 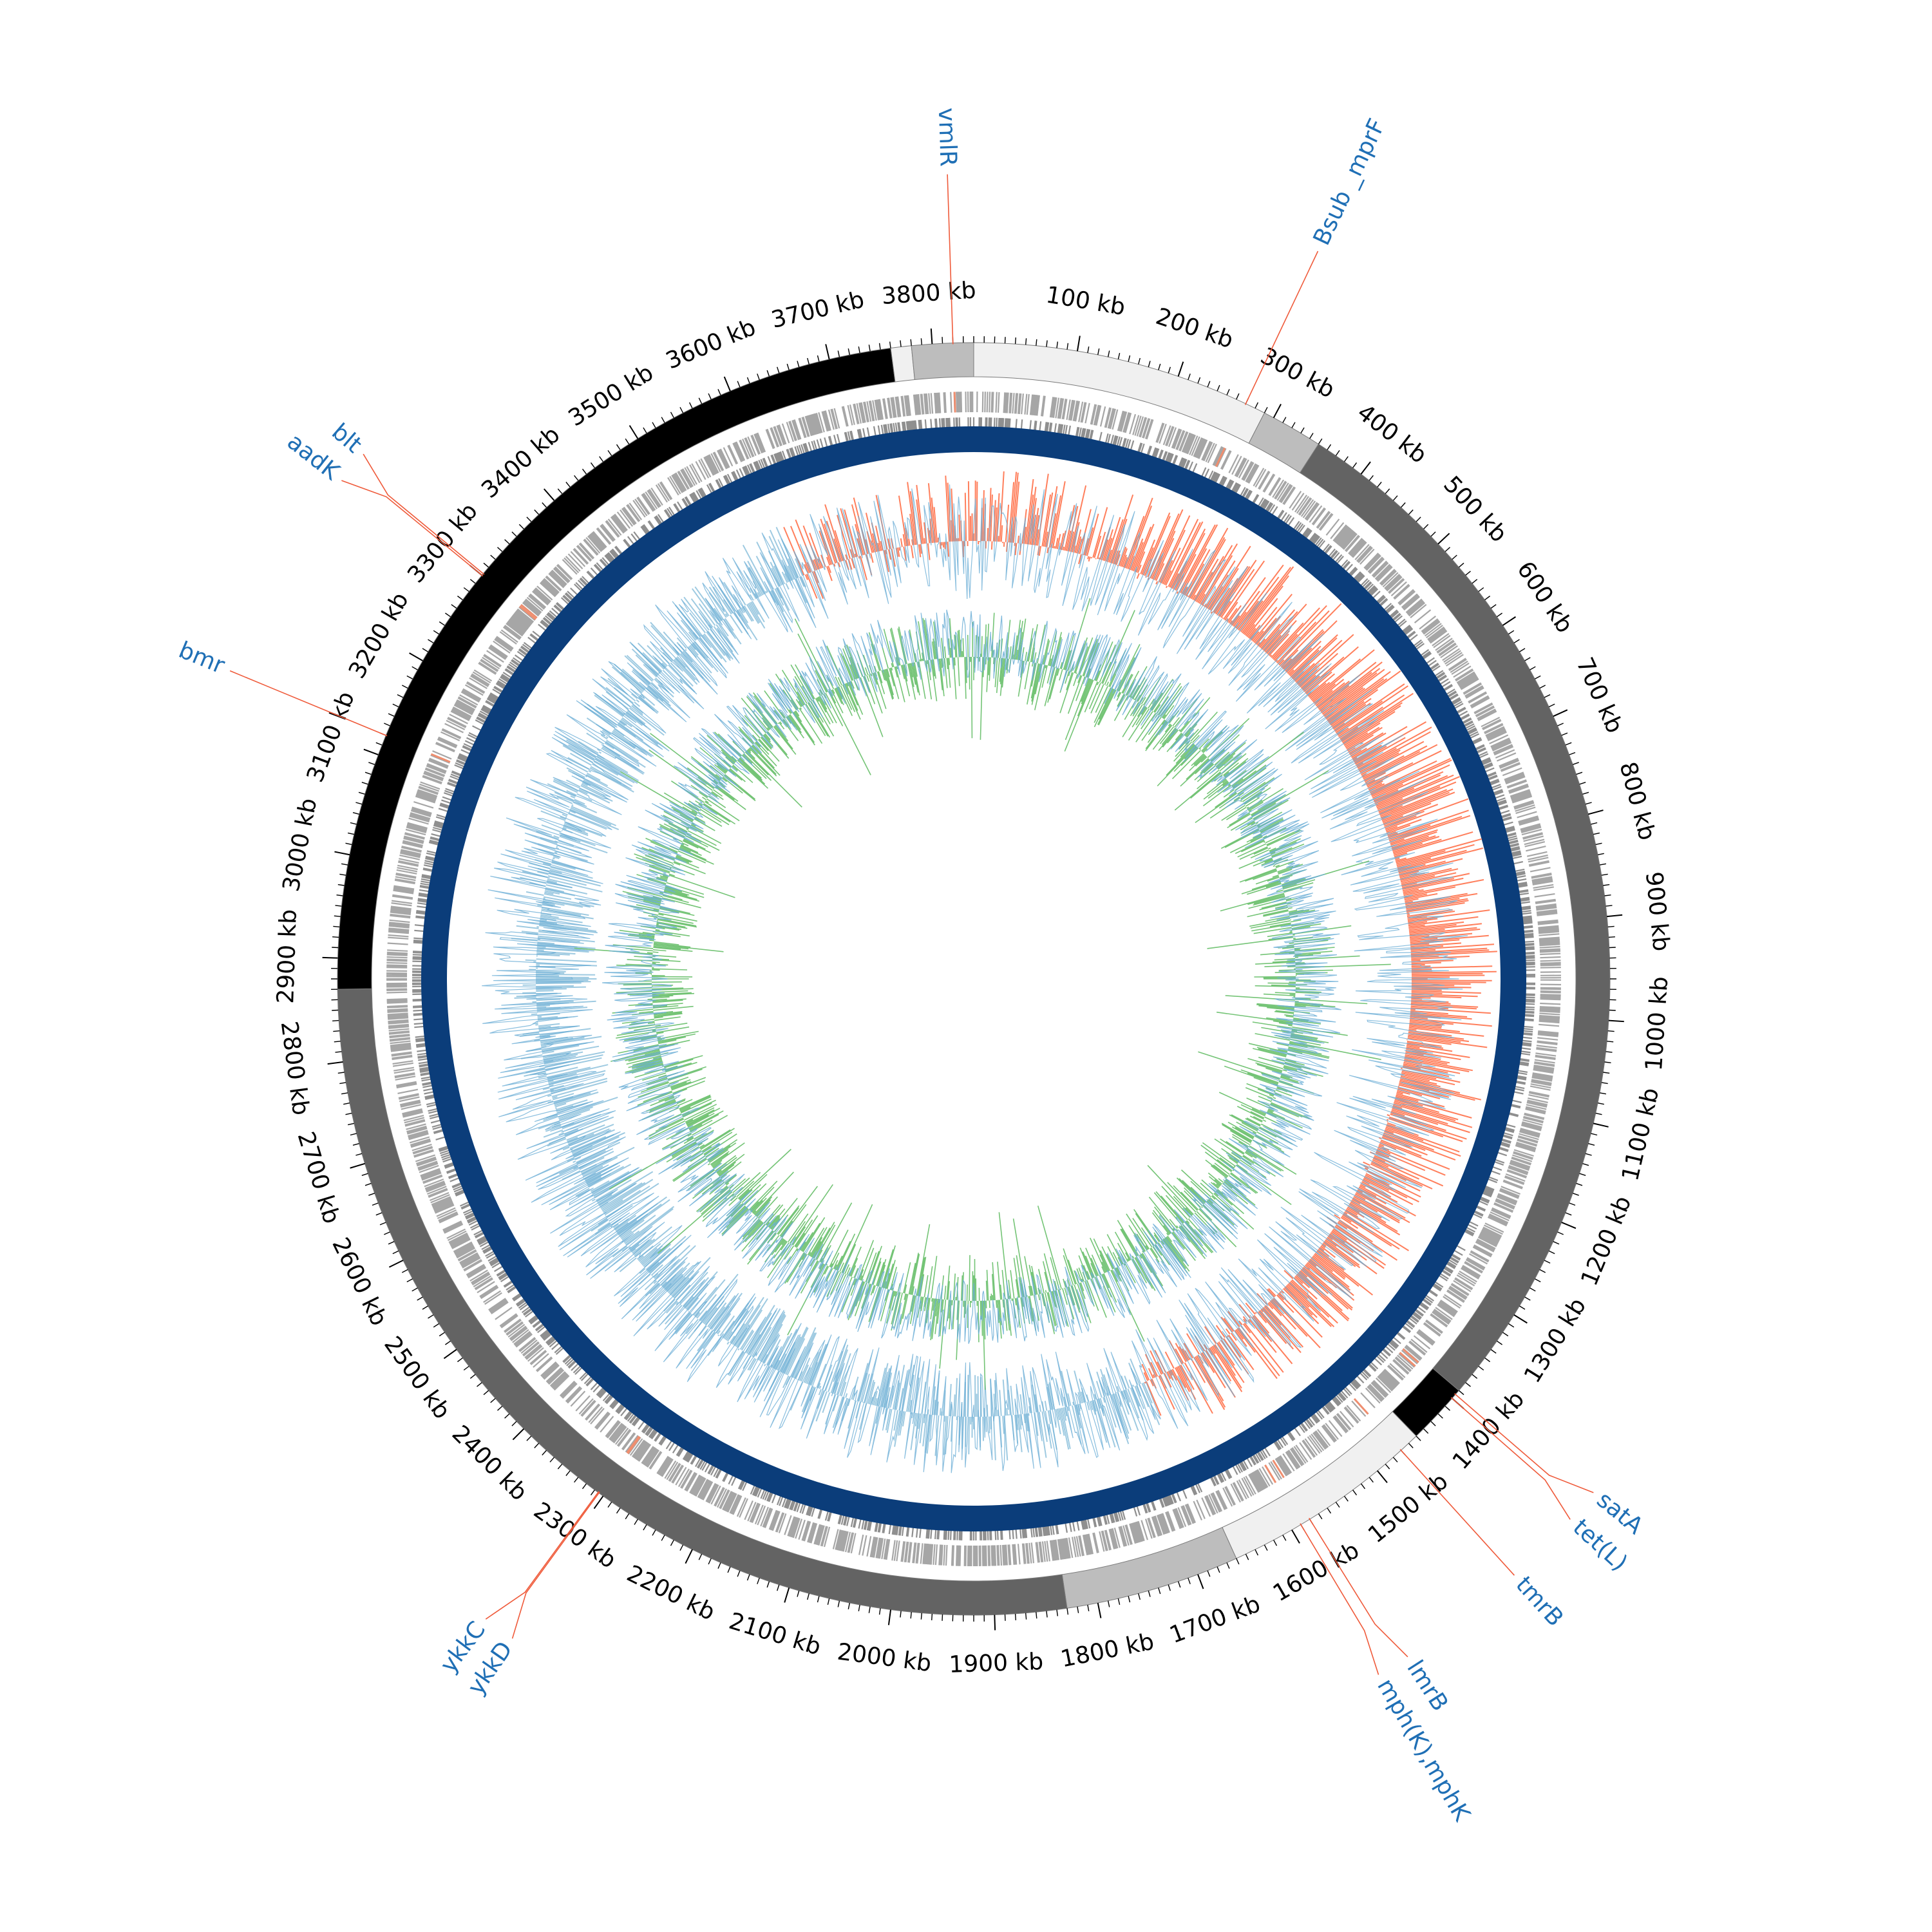 I want to click on gene-label-12: blt, so click(x=347, y=439).